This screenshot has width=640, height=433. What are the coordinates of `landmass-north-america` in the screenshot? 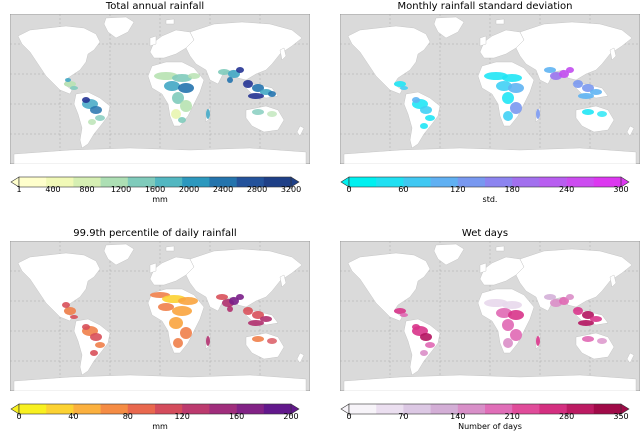 It's located at (389, 60).